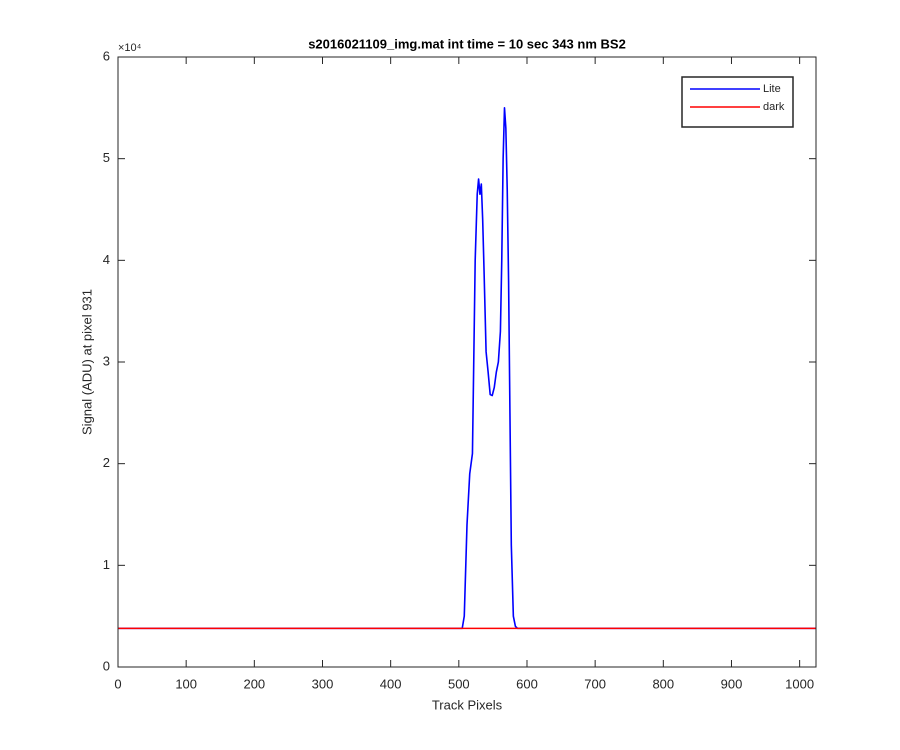 The width and height of the screenshot is (900, 750). Describe the element at coordinates (391, 683) in the screenshot. I see `x-tick-label: 400` at that location.